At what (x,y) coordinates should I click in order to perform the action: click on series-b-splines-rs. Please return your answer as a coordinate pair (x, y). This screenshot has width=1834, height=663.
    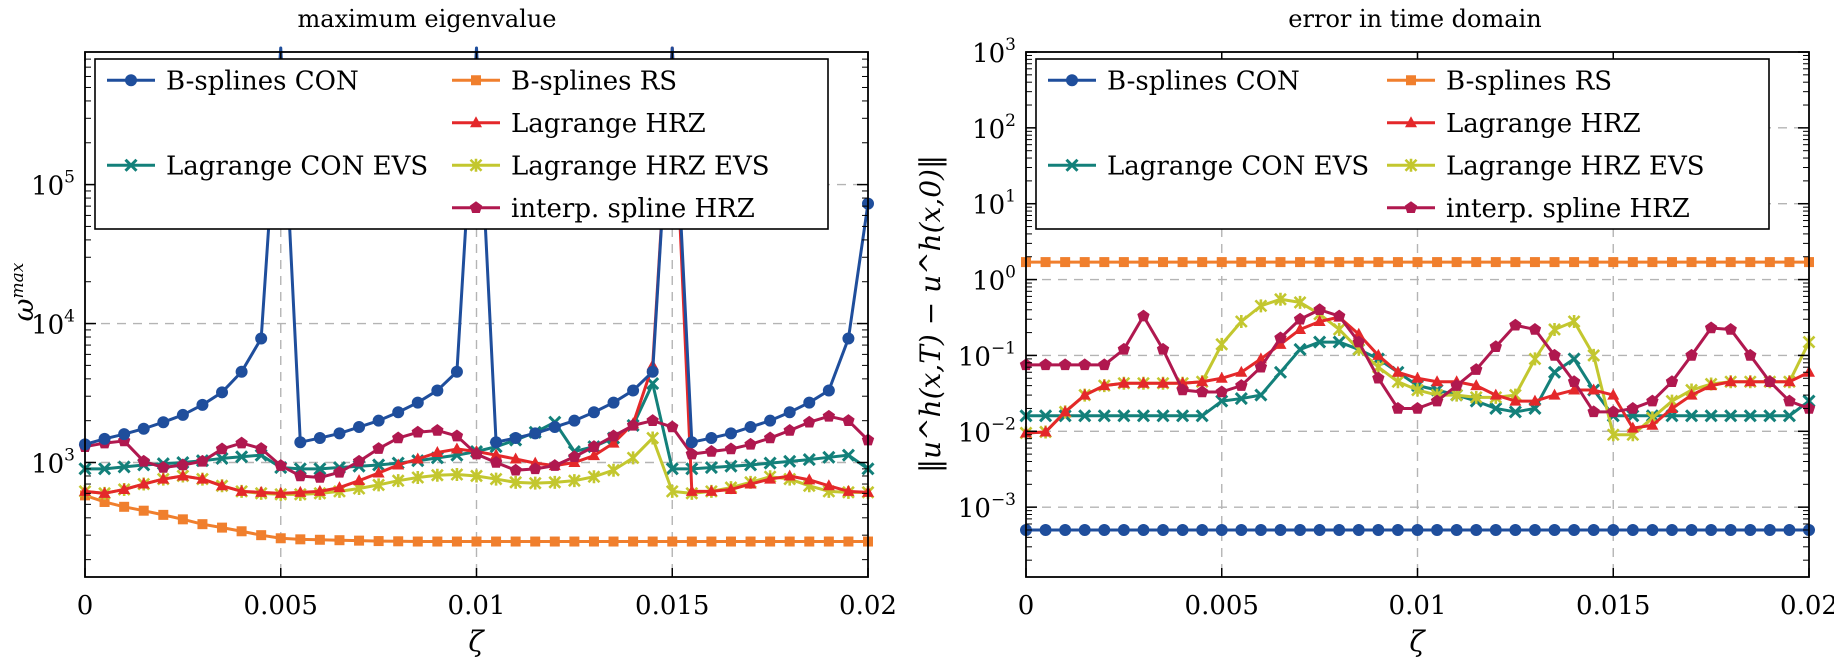
    Looking at the image, I should click on (476, 518).